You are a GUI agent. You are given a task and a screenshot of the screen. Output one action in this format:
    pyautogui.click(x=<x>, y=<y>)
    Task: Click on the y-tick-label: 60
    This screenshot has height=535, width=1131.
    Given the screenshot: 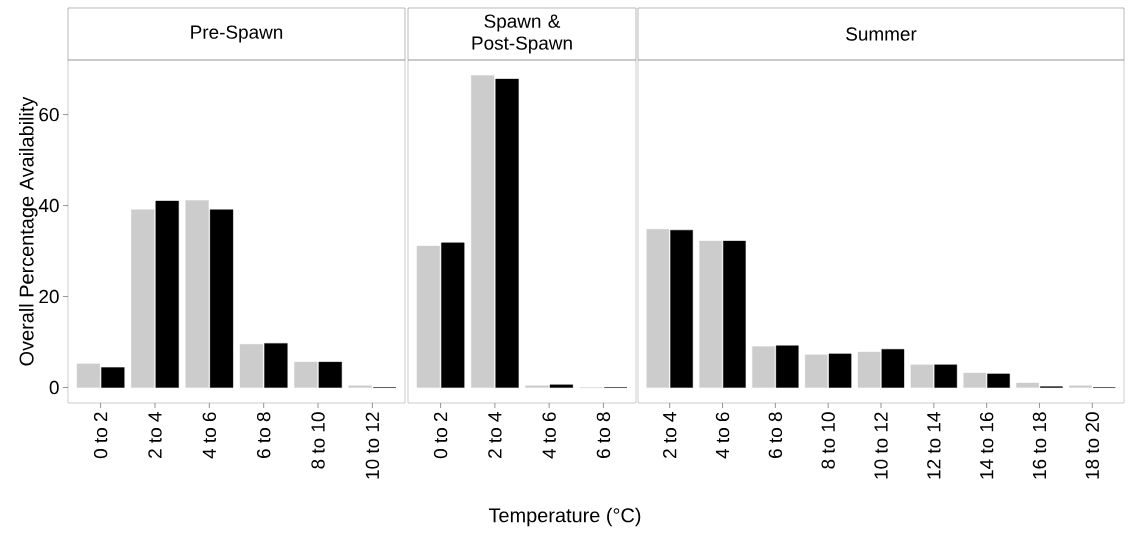 What is the action you would take?
    pyautogui.click(x=49, y=114)
    